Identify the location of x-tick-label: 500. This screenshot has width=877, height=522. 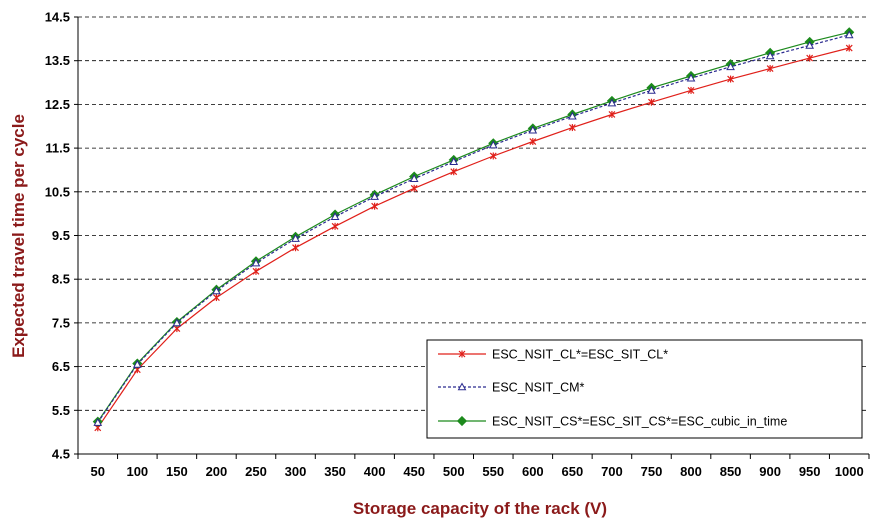
(454, 471).